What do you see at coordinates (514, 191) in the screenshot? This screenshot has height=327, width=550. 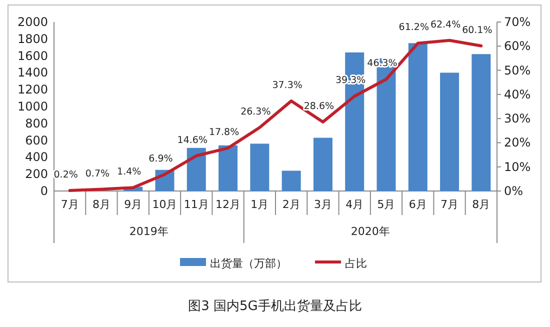 I see `y2-tick-label: 0%` at bounding box center [514, 191].